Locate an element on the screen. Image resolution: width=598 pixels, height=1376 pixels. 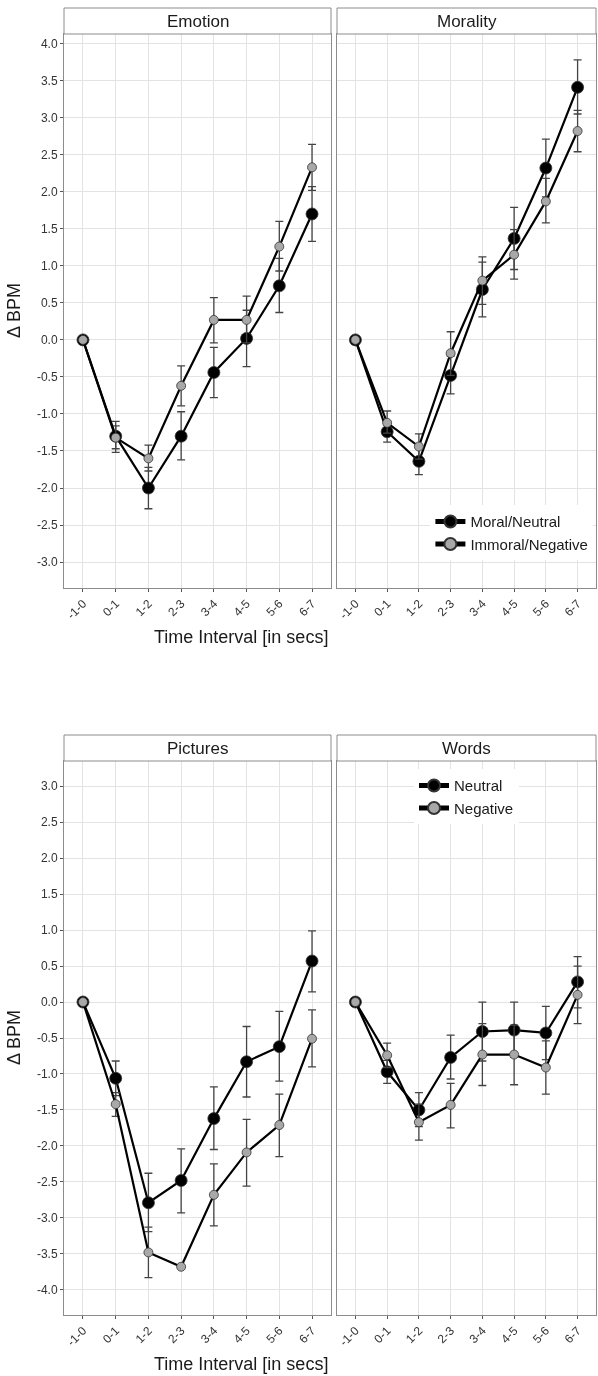
chart-title: Pictures is located at coordinates (198, 748).